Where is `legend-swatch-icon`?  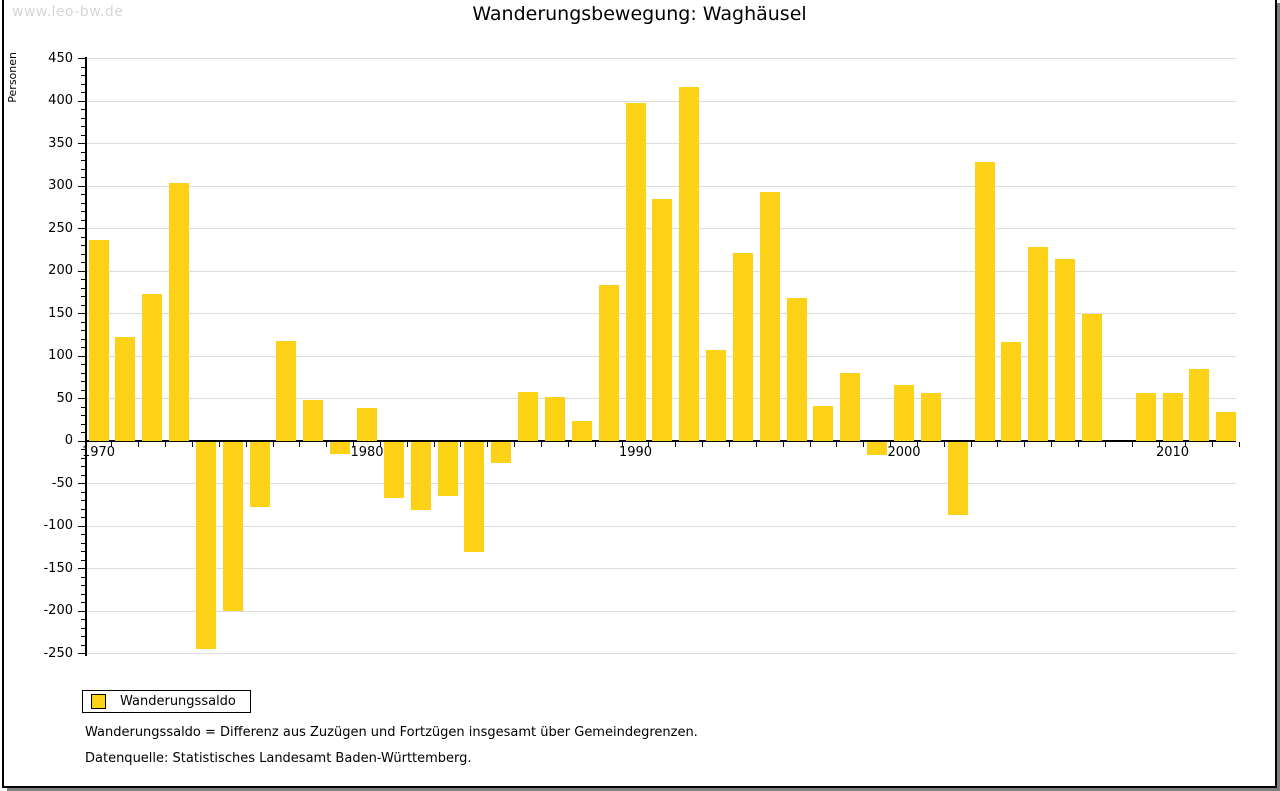
legend-swatch-icon is located at coordinates (98, 701).